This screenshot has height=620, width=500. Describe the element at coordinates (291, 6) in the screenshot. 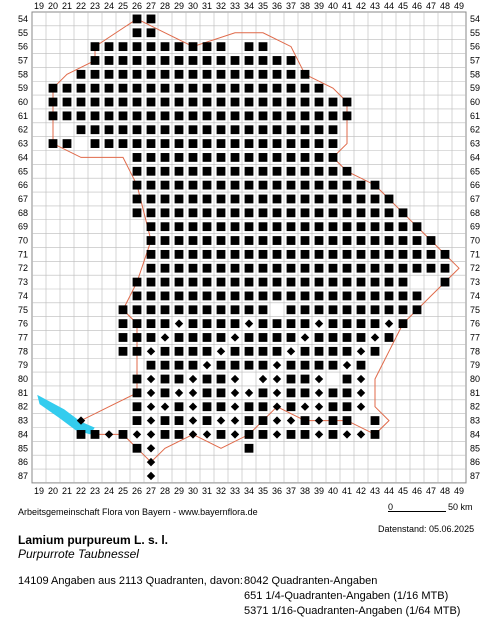

I see `x-label: 37` at that location.